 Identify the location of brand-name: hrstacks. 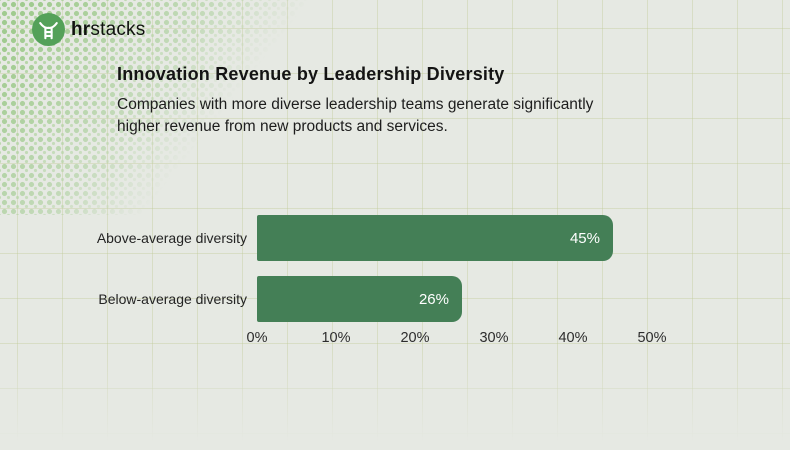
(108, 30).